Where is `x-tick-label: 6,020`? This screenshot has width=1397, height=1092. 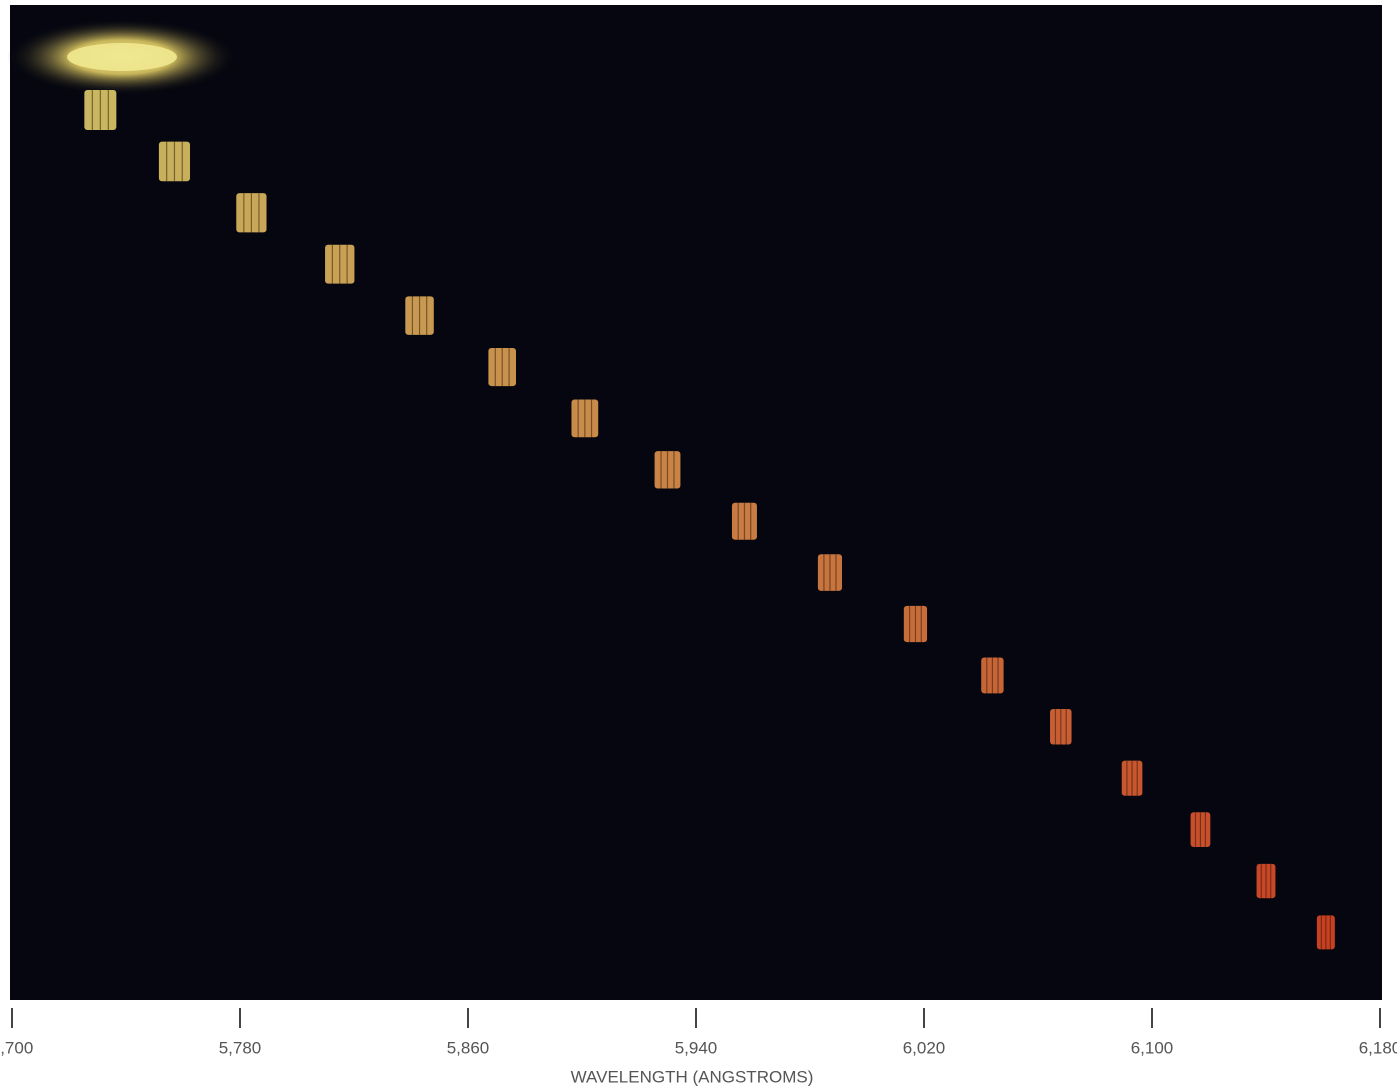 x-tick-label: 6,020 is located at coordinates (924, 1047).